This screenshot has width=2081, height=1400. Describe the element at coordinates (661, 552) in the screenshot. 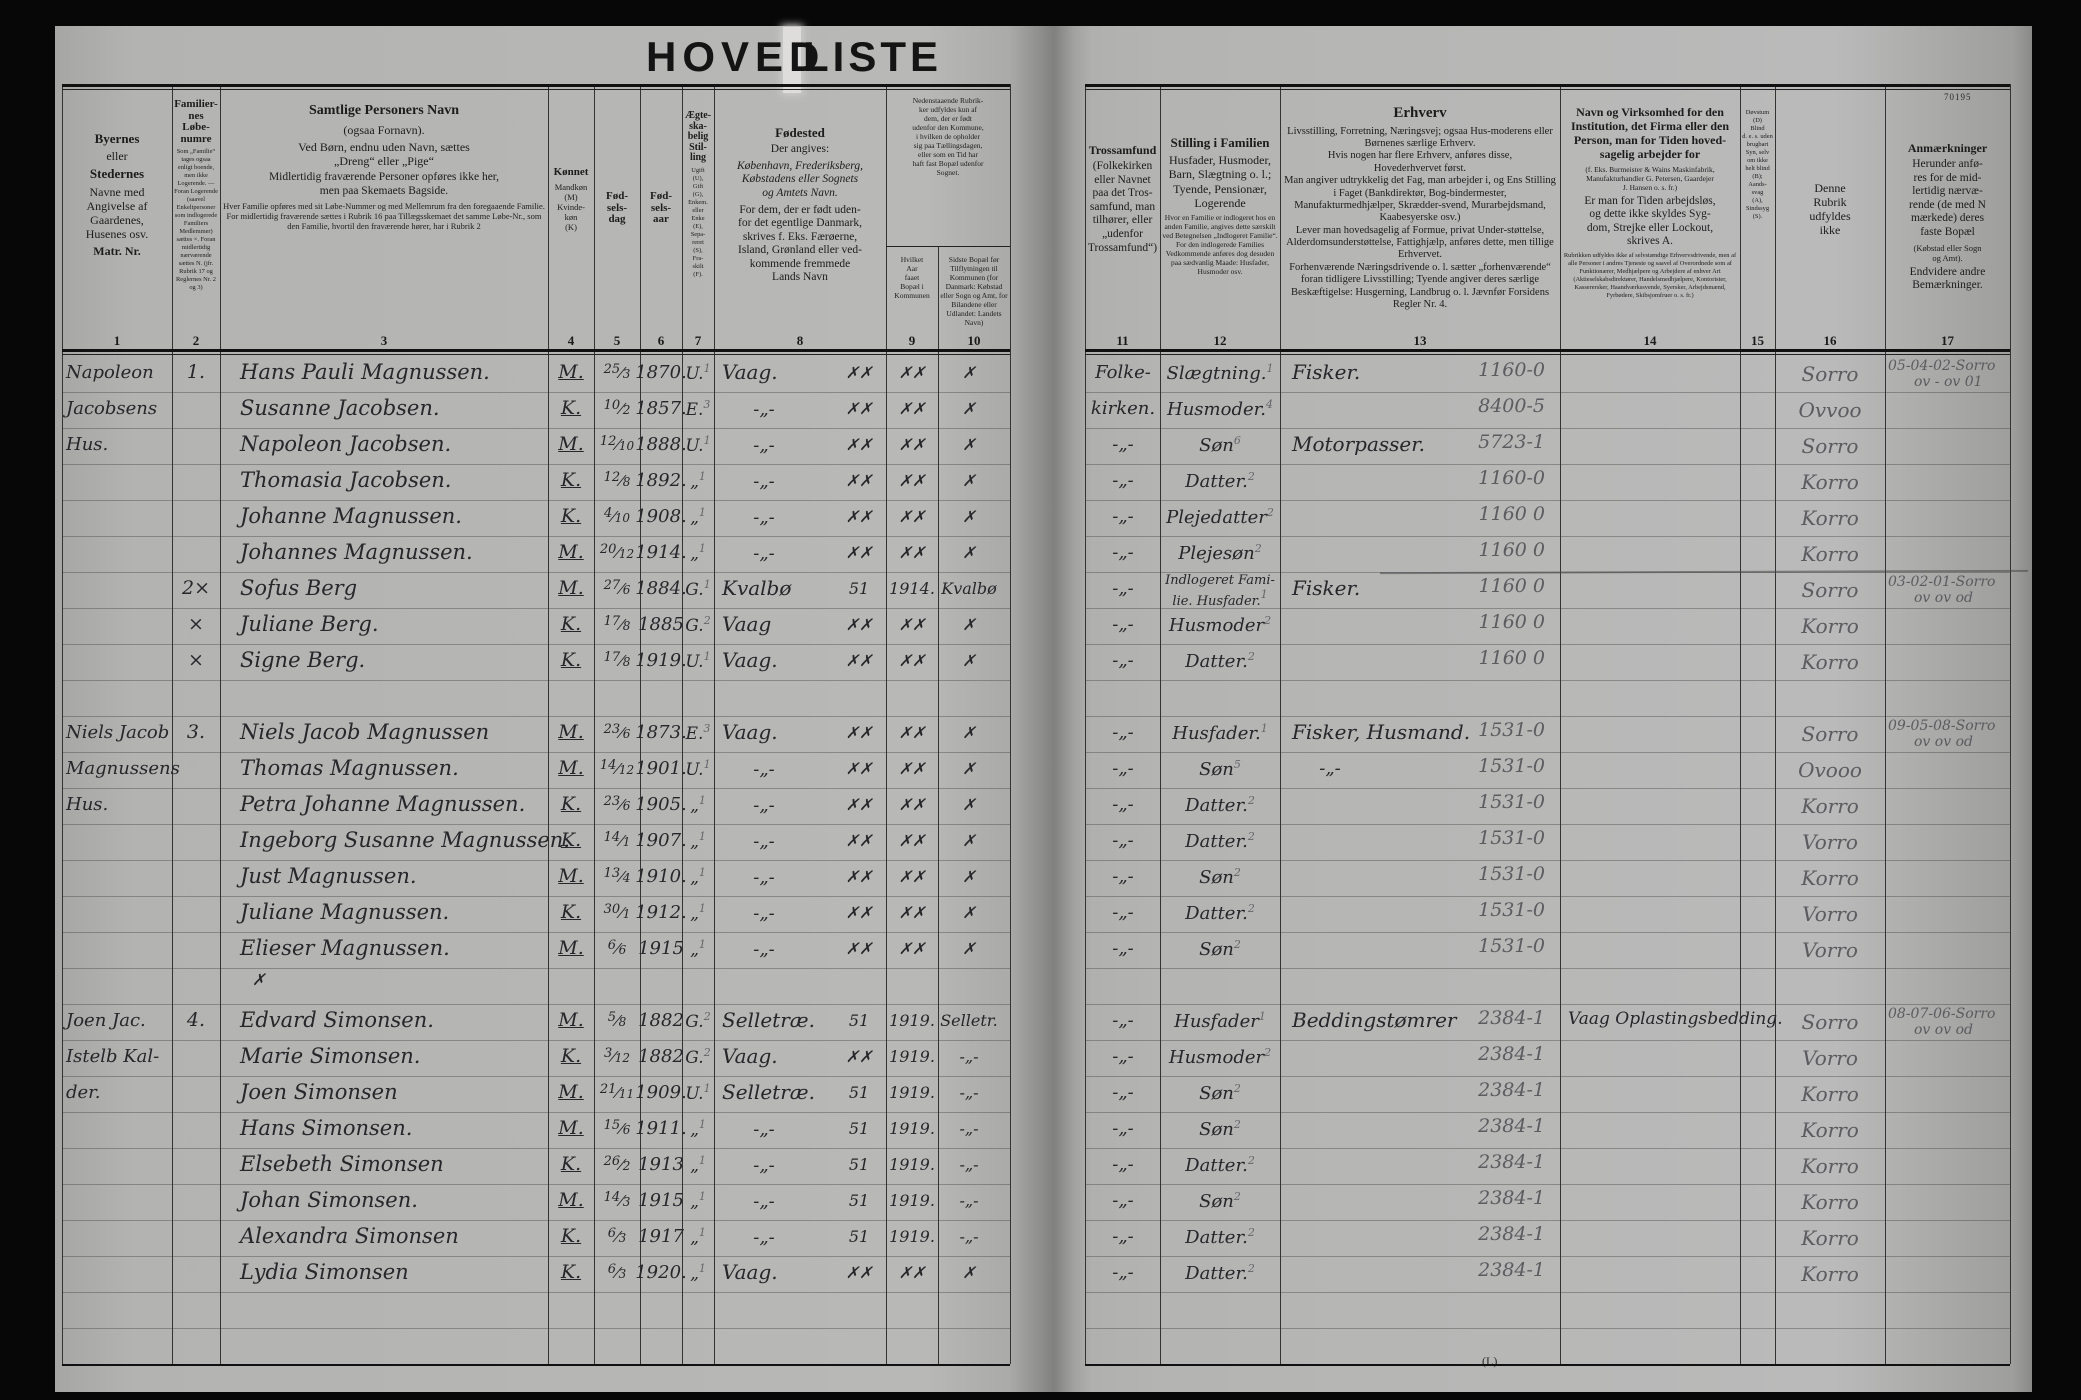

I see `cell-birth-year: 1914.` at that location.